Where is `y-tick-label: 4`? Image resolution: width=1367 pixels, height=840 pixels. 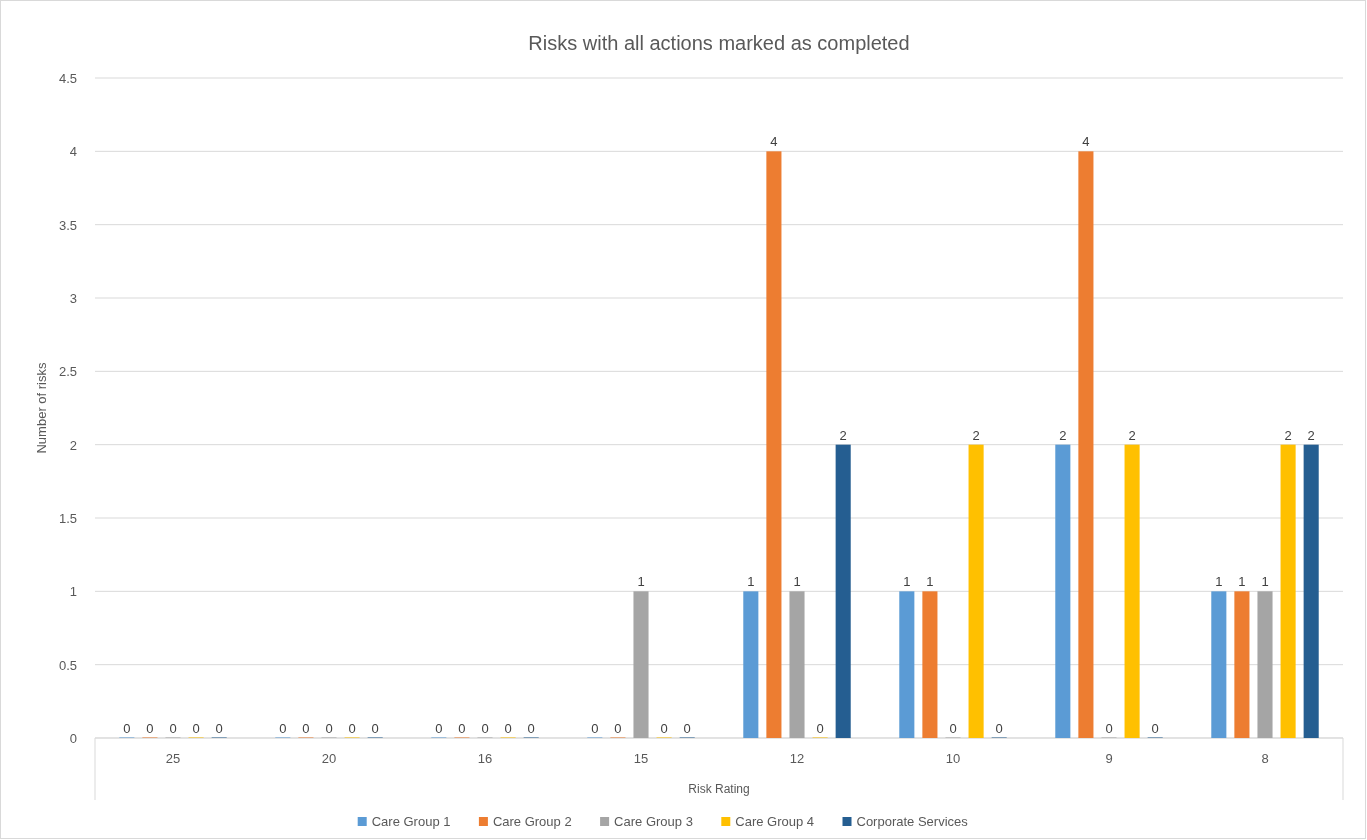 y-tick-label: 4 is located at coordinates (73, 152).